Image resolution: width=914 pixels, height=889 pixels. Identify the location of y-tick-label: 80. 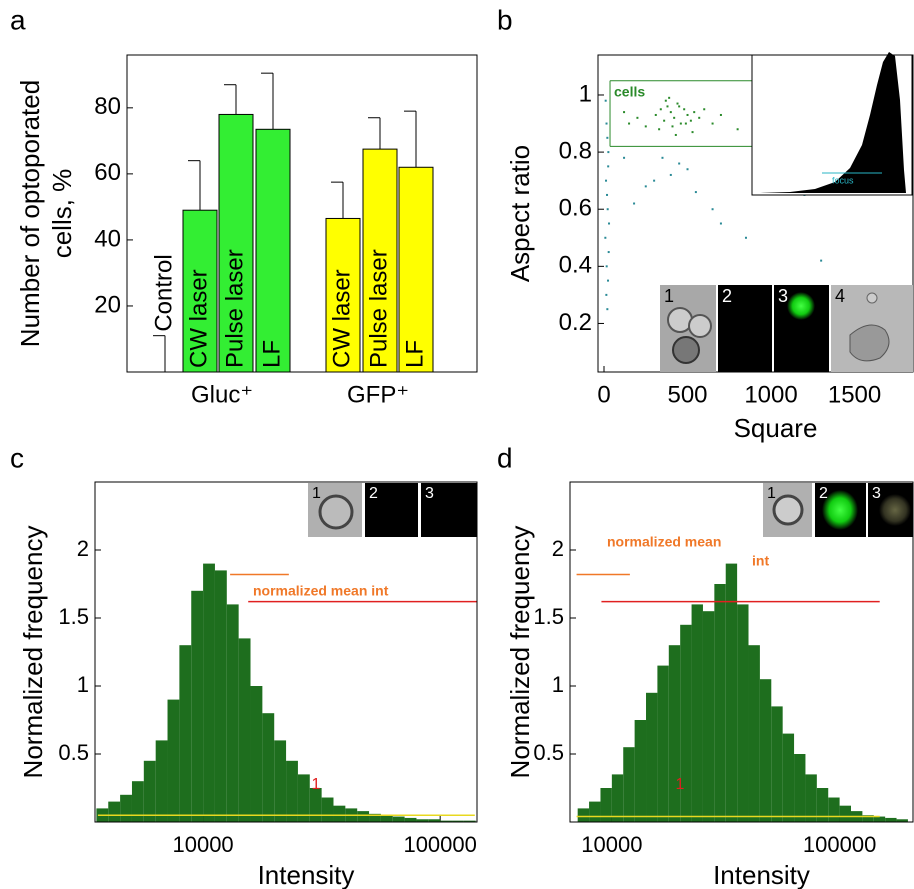
(107, 106).